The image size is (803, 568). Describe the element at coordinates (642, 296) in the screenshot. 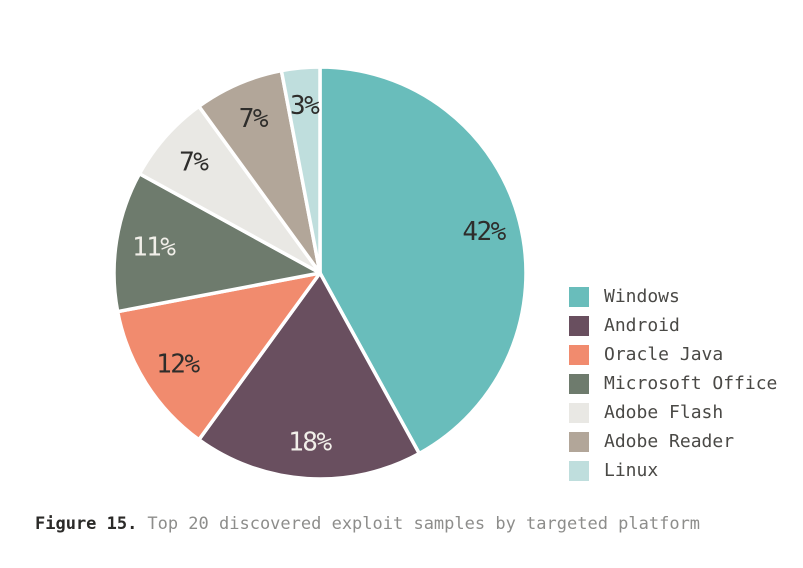

I see `legend-label-windows: Windows` at that location.